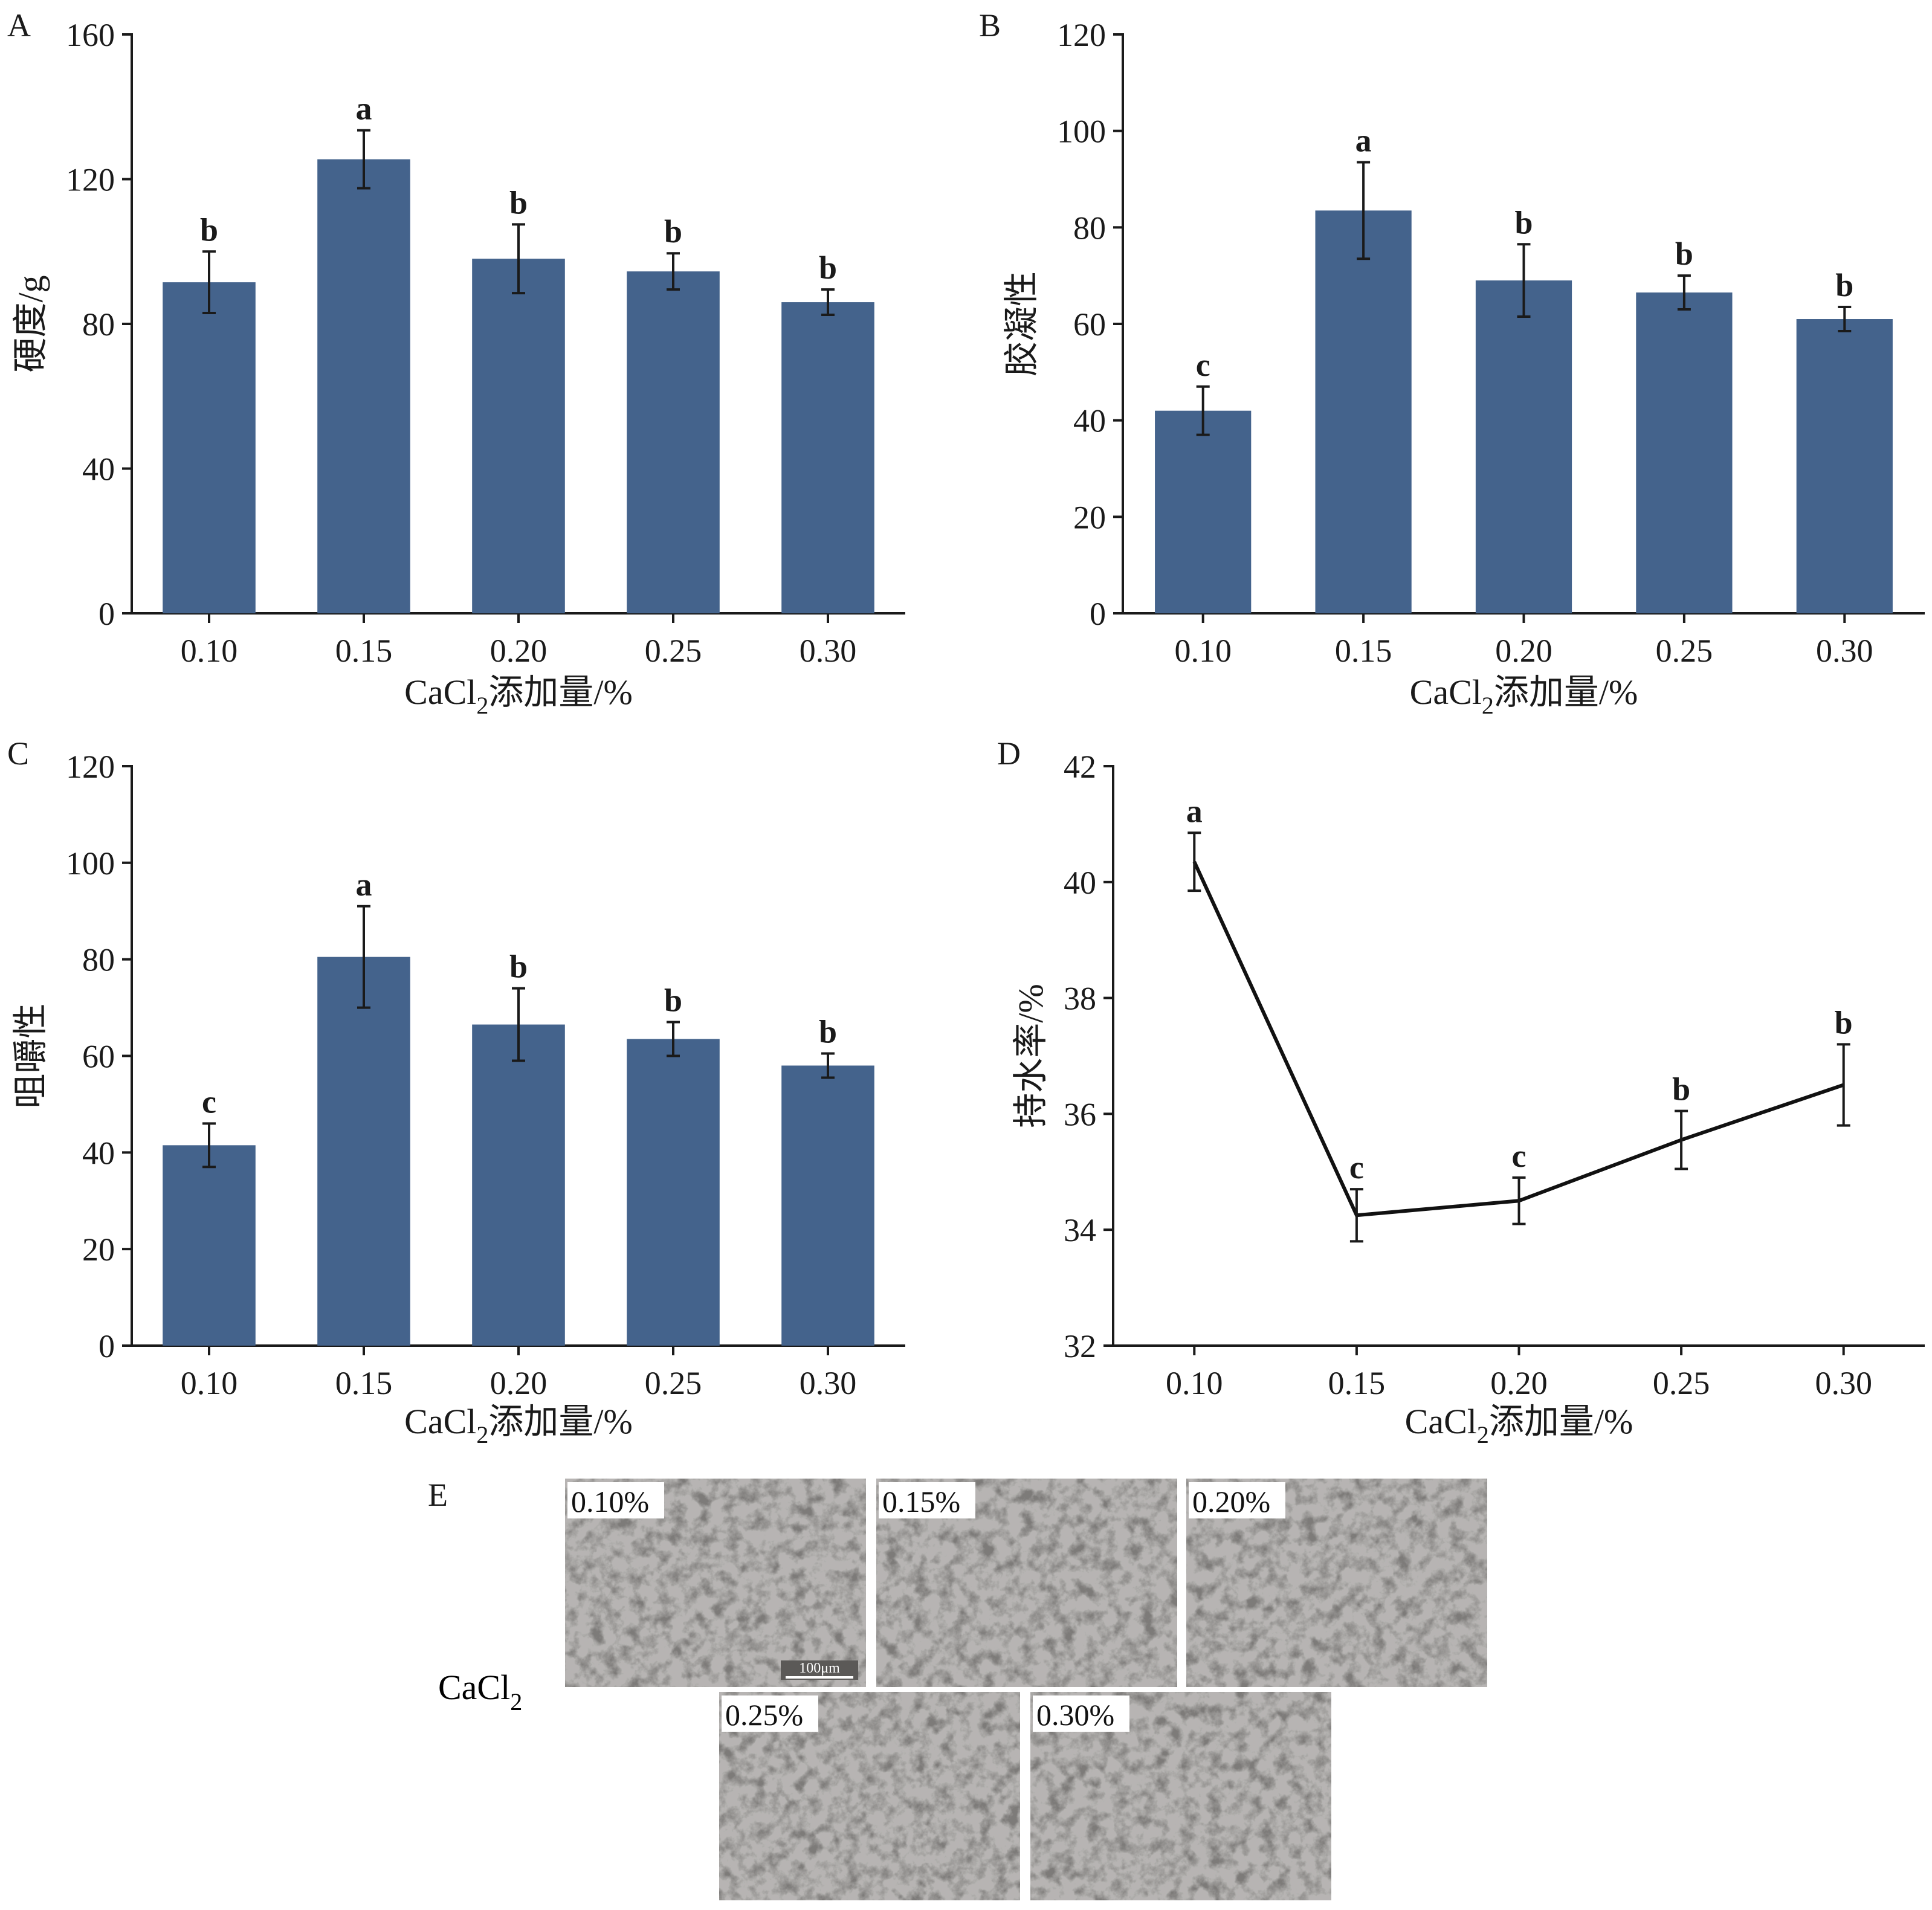 This screenshot has width=1932, height=1910. I want to click on panel-c-sig-letter: a, so click(364, 884).